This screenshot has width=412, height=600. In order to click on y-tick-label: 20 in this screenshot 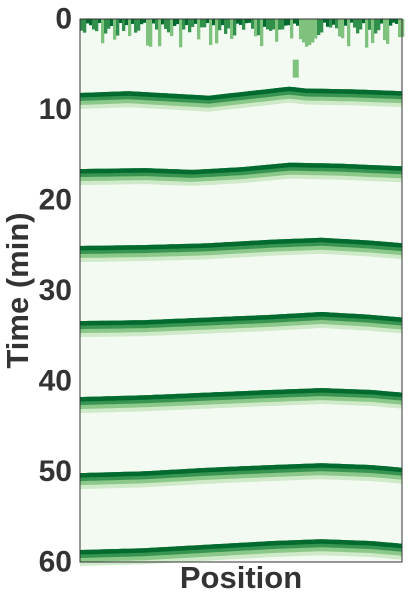, I will do `click(55, 200)`.